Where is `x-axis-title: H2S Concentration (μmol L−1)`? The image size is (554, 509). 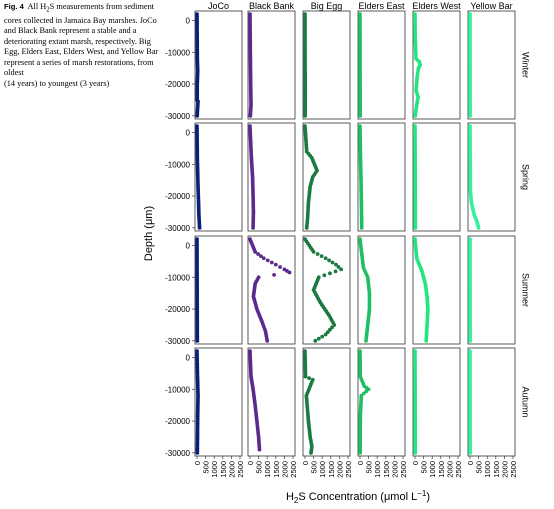
x-axis-title: H2S Concentration (μmol L−1) is located at coordinates (358, 497).